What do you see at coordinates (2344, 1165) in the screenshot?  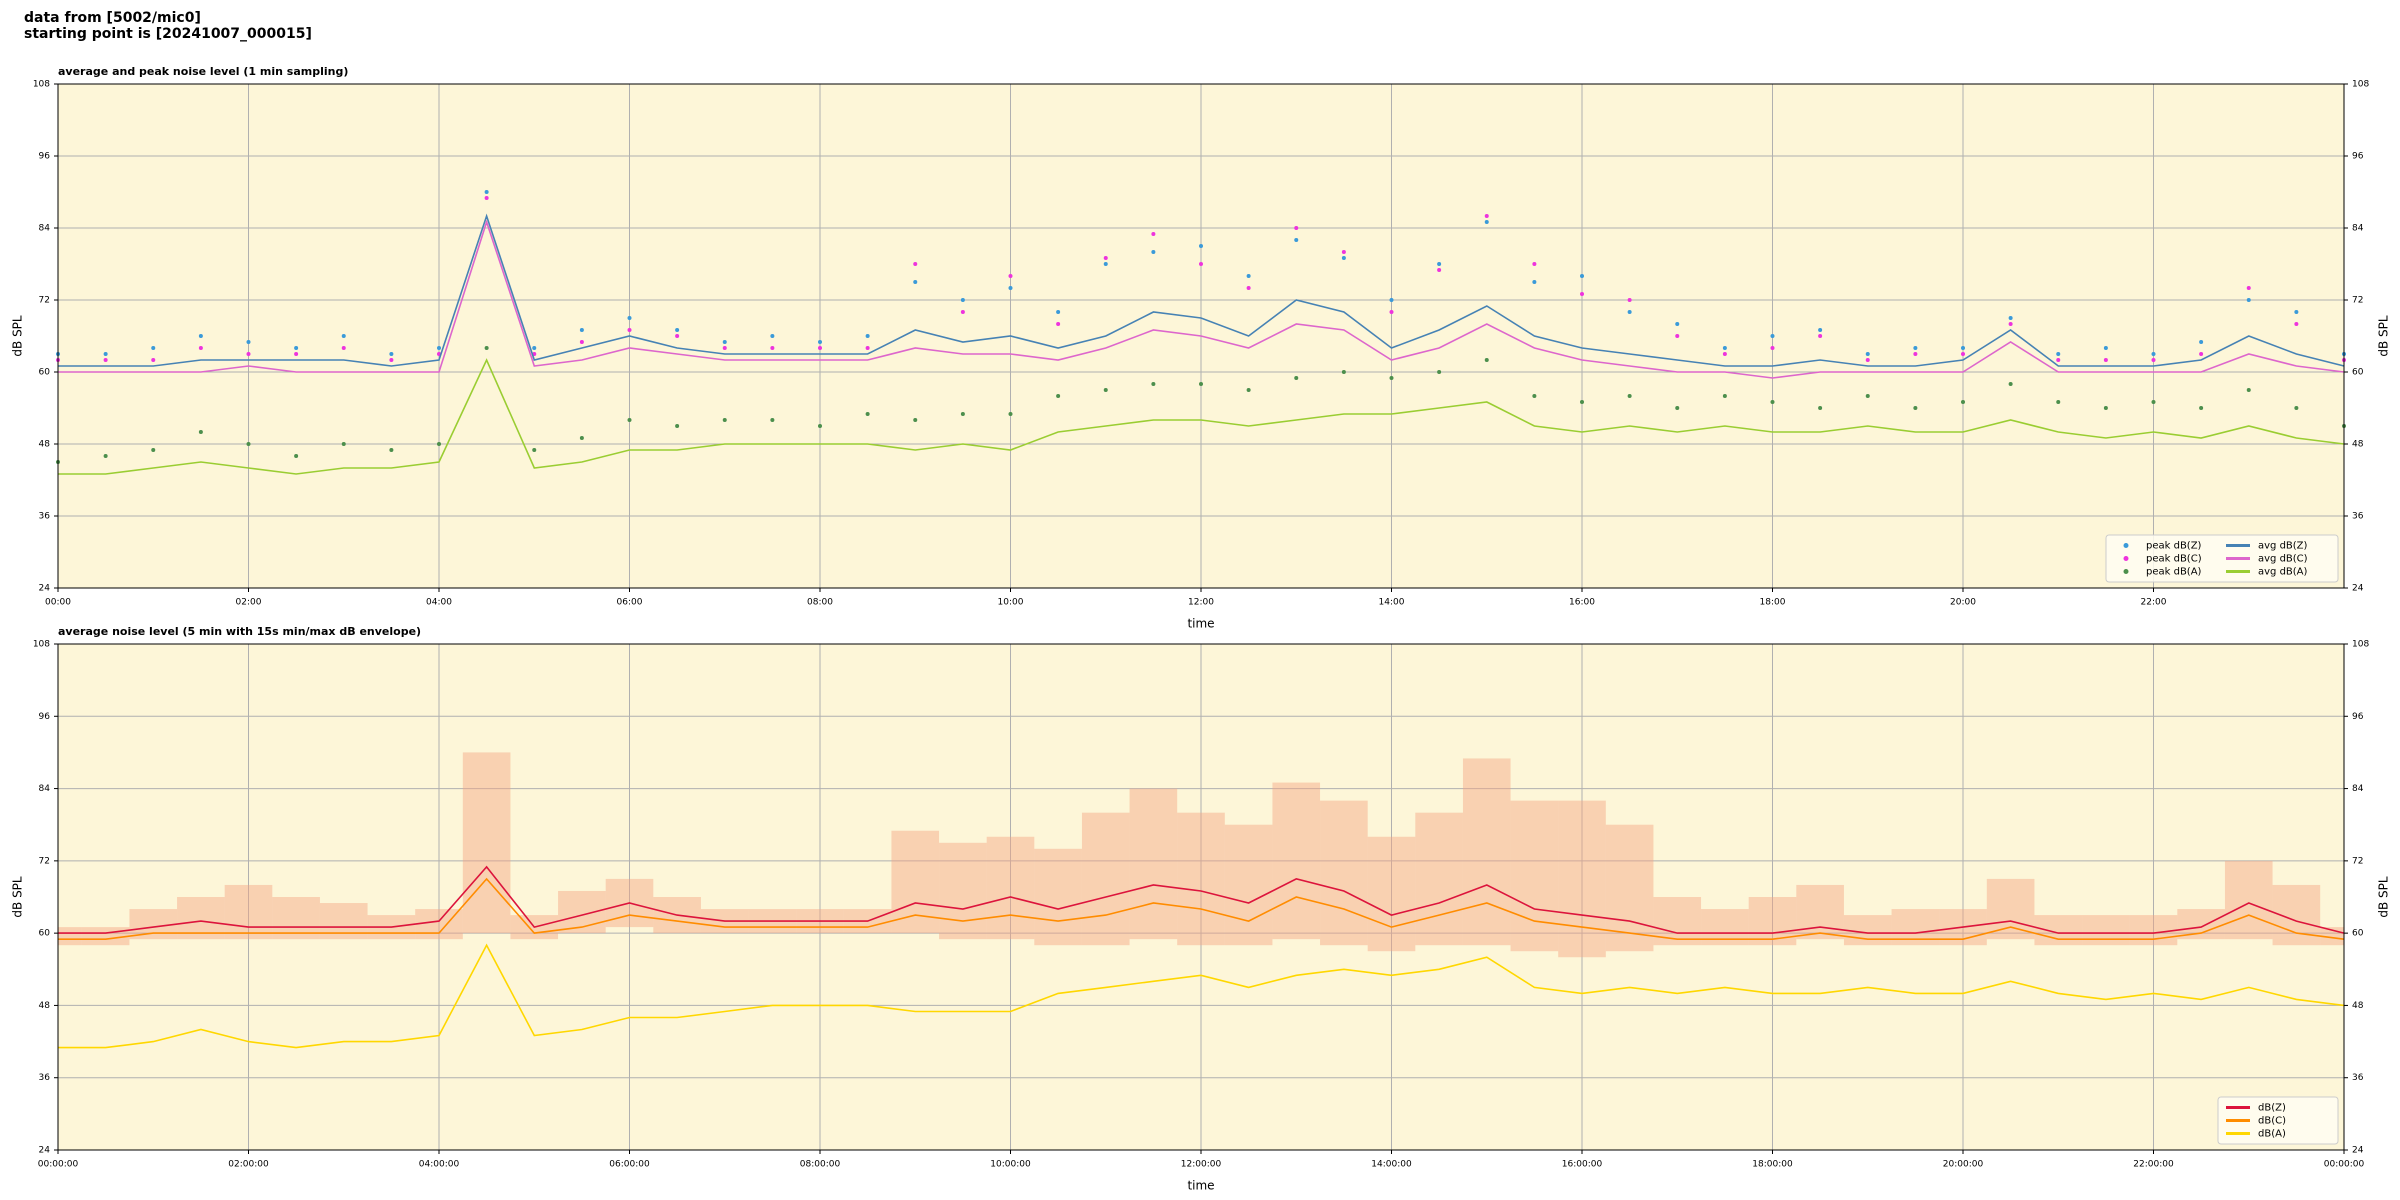 I see `x-tick-label: 00:00:00` at bounding box center [2344, 1165].